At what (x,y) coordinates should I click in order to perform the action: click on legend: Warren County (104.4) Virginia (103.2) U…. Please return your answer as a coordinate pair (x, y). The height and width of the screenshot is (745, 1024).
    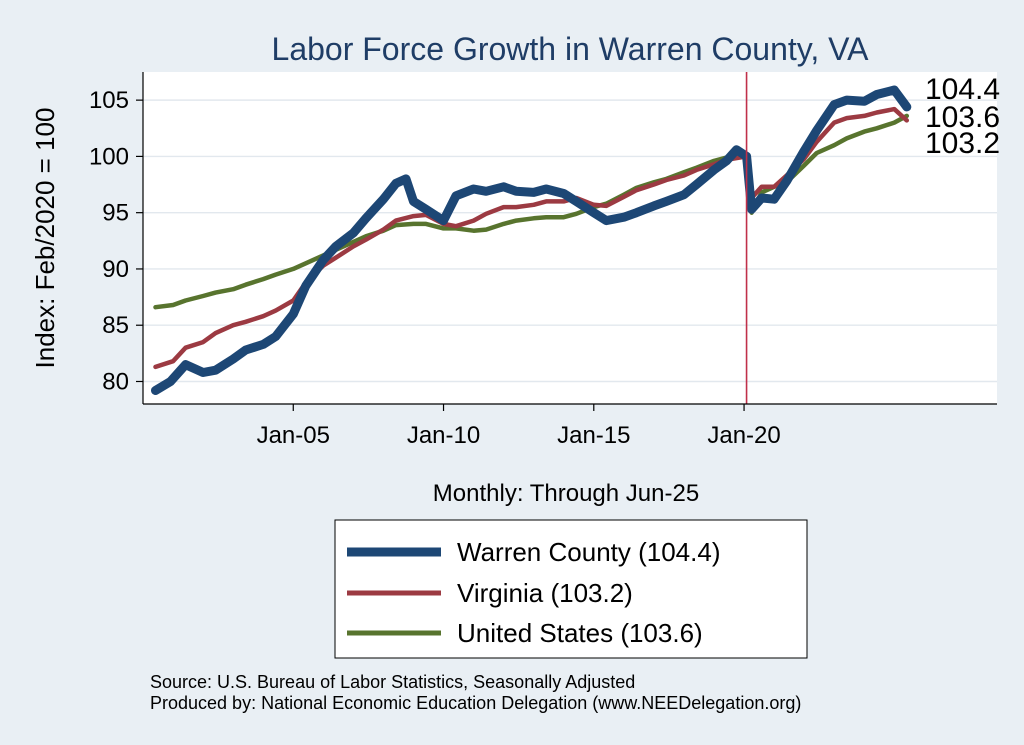
    Looking at the image, I should click on (571, 589).